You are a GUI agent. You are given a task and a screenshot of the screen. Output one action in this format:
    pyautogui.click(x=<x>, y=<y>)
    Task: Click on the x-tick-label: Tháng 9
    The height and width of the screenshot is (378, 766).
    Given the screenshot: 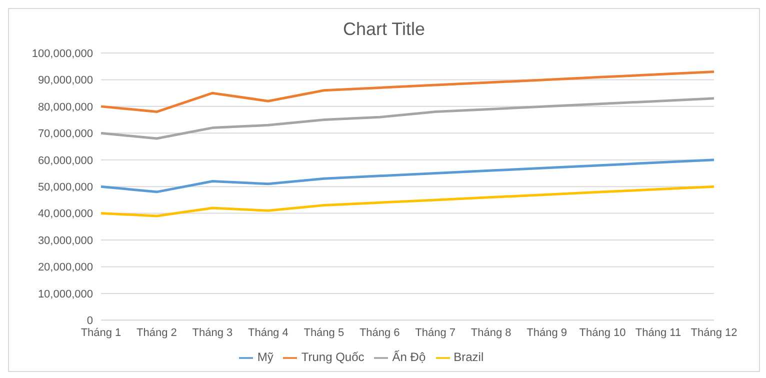 What is the action you would take?
    pyautogui.click(x=547, y=332)
    